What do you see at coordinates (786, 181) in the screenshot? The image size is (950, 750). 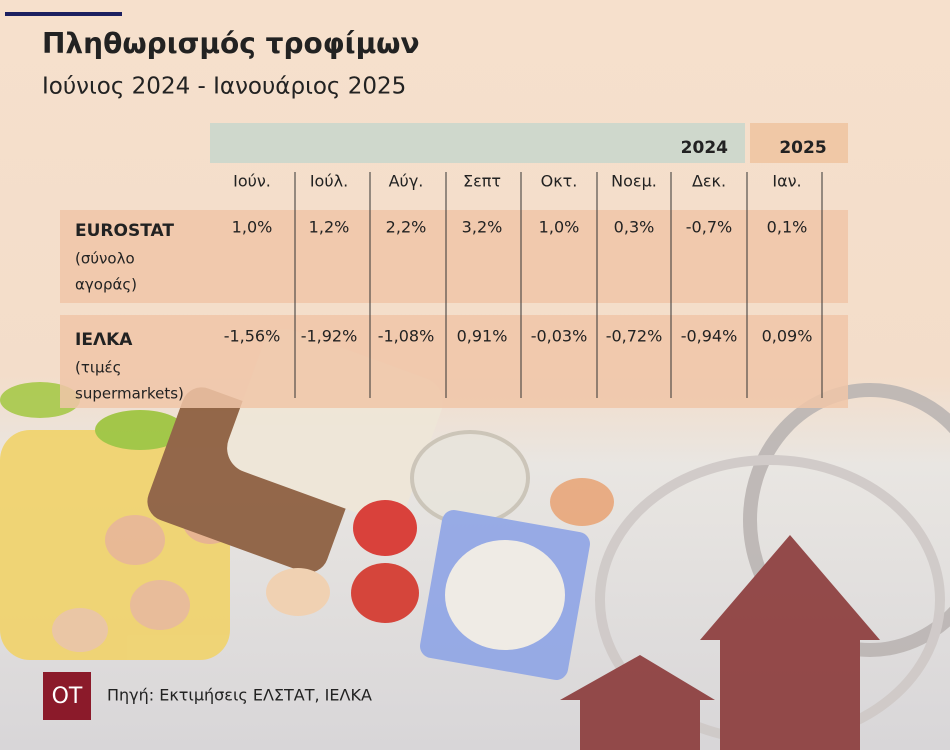 I see `column-header: Ιαν.` at bounding box center [786, 181].